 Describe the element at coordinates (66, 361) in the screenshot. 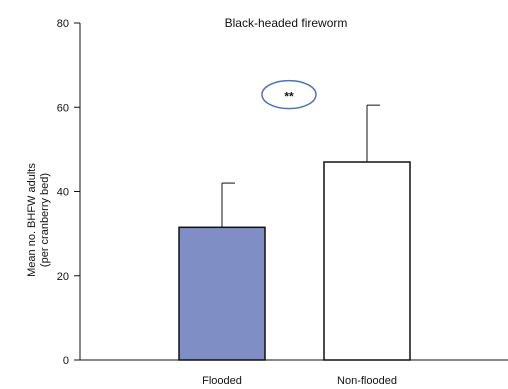

I see `y-tick-label: 0` at that location.